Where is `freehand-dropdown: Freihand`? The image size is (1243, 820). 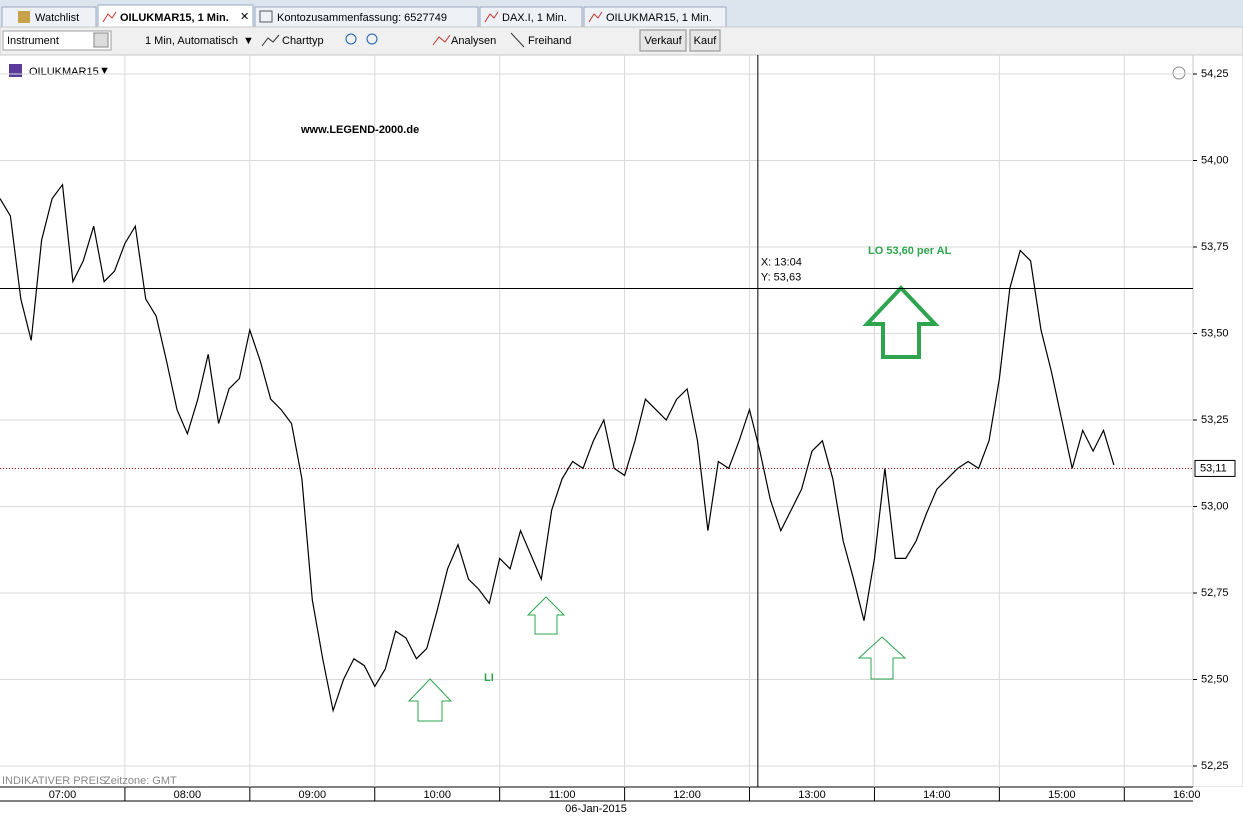 freehand-dropdown: Freihand is located at coordinates (549, 41).